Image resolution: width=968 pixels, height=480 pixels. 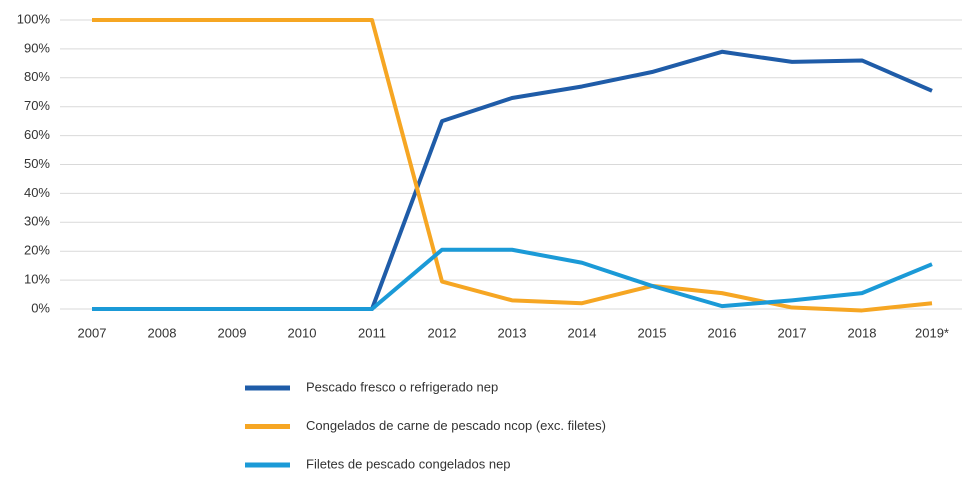 What do you see at coordinates (37, 76) in the screenshot?
I see `y-tick-label: 80%` at bounding box center [37, 76].